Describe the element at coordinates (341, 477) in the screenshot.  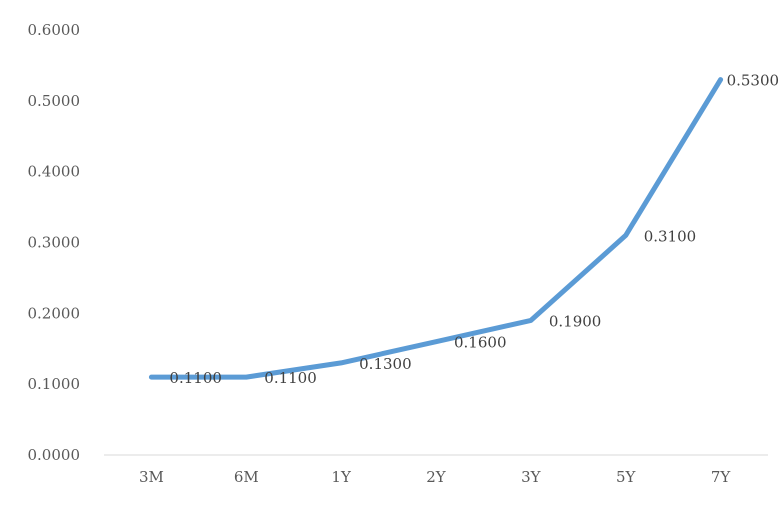
I see `x-tick-label: 1Y` at that location.